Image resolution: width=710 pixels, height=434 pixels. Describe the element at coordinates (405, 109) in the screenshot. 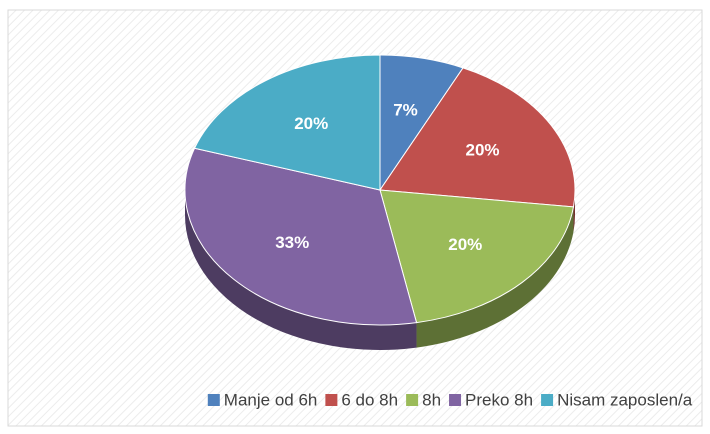

I see `data-label: 7%` at that location.